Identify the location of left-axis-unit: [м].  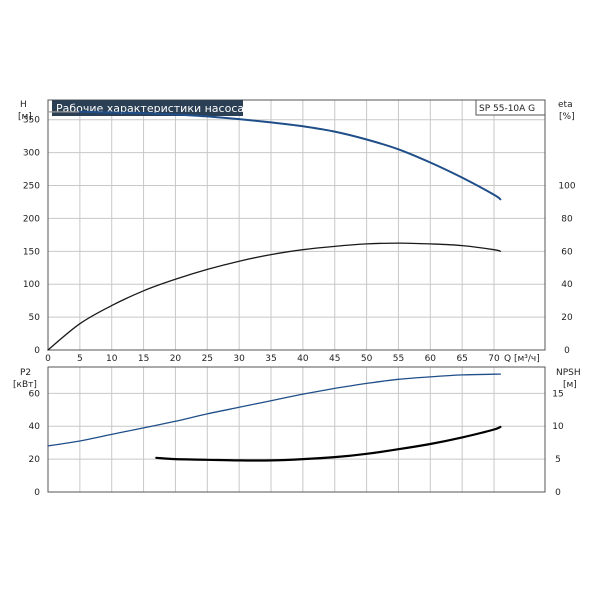
(25, 117).